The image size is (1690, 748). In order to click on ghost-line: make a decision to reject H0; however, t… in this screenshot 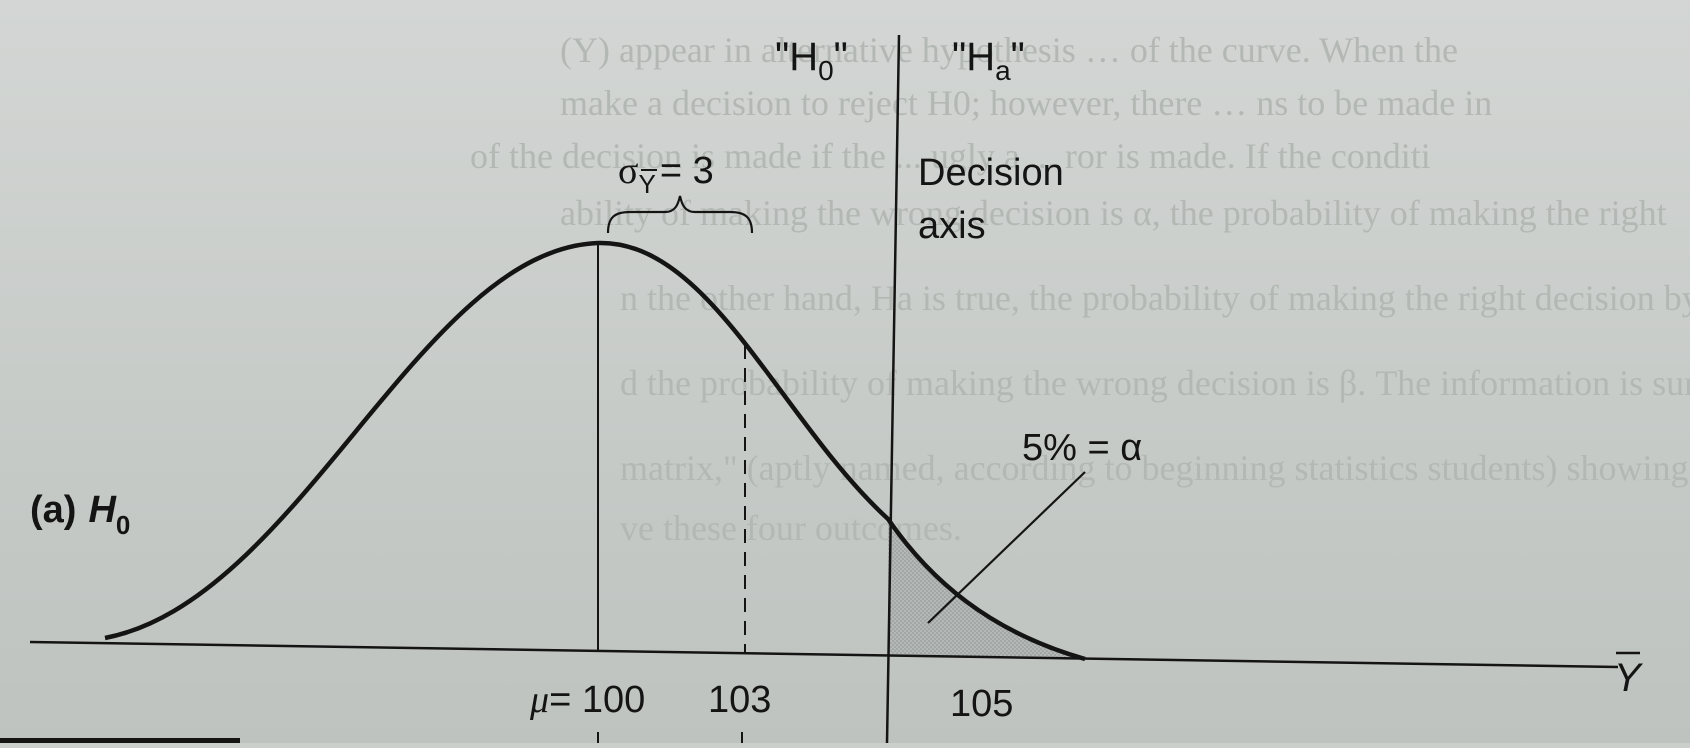, I will do `click(1026, 103)`.